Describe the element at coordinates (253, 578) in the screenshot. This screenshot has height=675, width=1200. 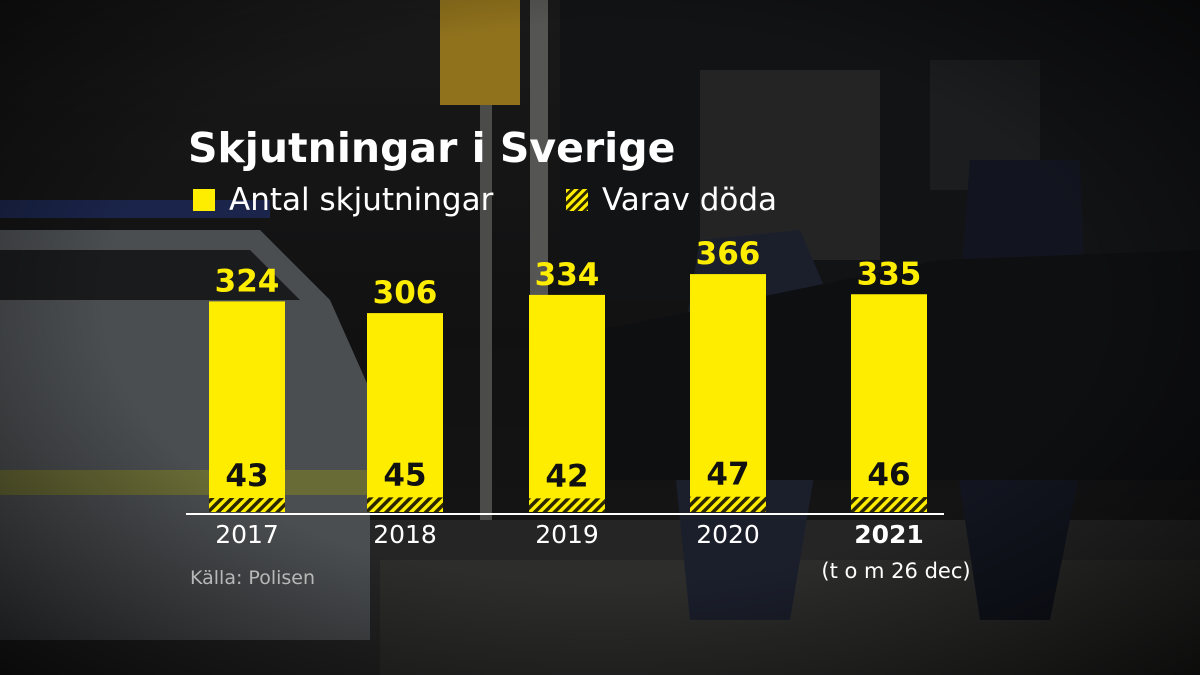
I see `source-note: Källa: Polisen` at that location.